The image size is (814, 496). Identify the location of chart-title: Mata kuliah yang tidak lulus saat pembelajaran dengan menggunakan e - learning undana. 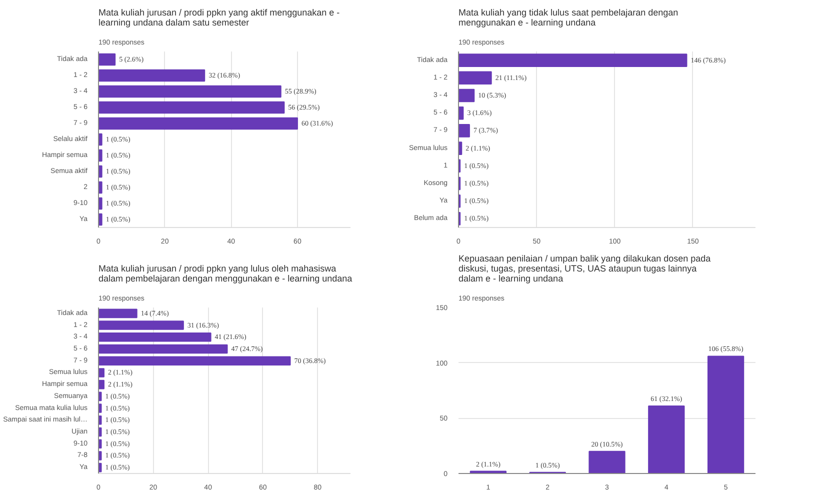
(568, 18).